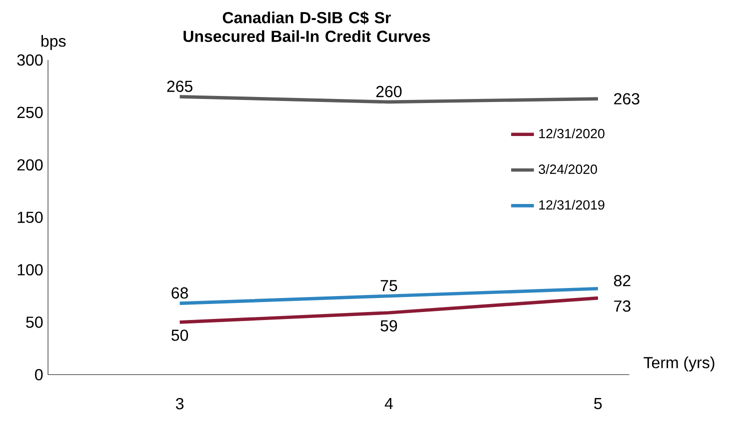 The image size is (729, 428). What do you see at coordinates (34, 322) in the screenshot?
I see `y-tick-label: 50` at bounding box center [34, 322].